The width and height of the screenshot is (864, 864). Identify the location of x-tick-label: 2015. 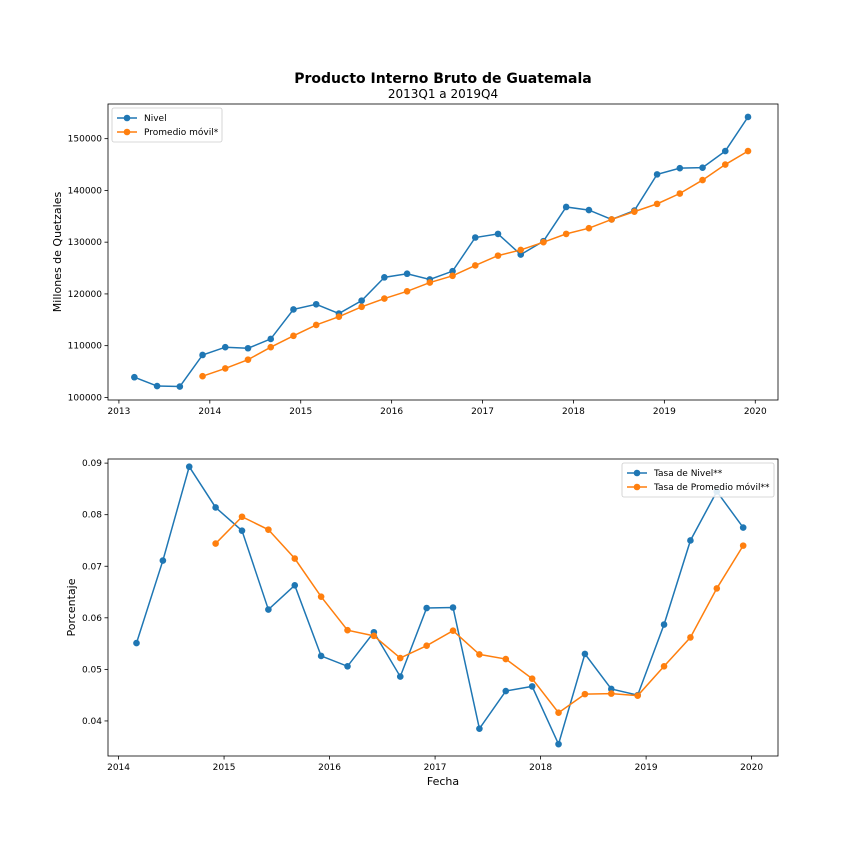
(224, 768).